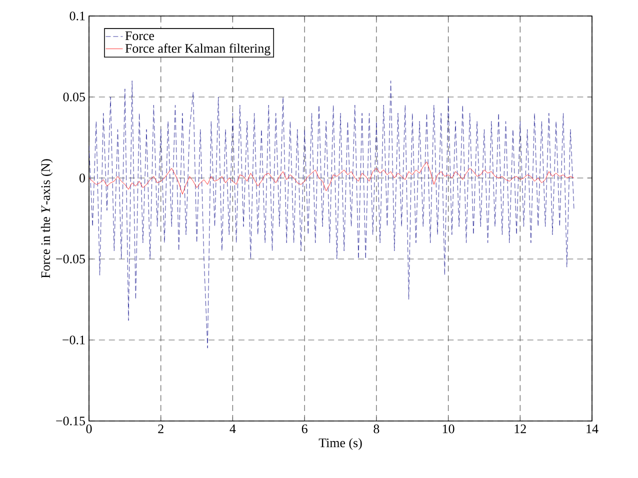 This screenshot has height=478, width=638. What do you see at coordinates (77, 16) in the screenshot?
I see `y-tick-label: 0.1` at bounding box center [77, 16].